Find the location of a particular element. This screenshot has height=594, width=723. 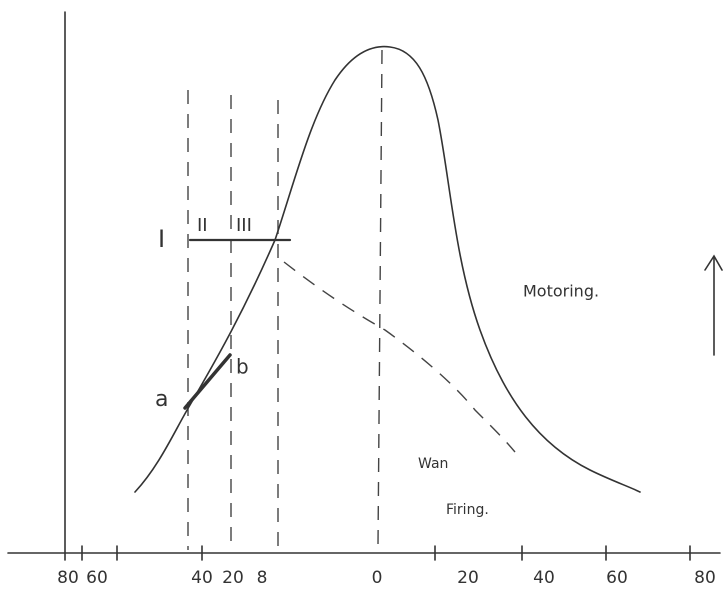

arrow is located at coordinates (713, 305).